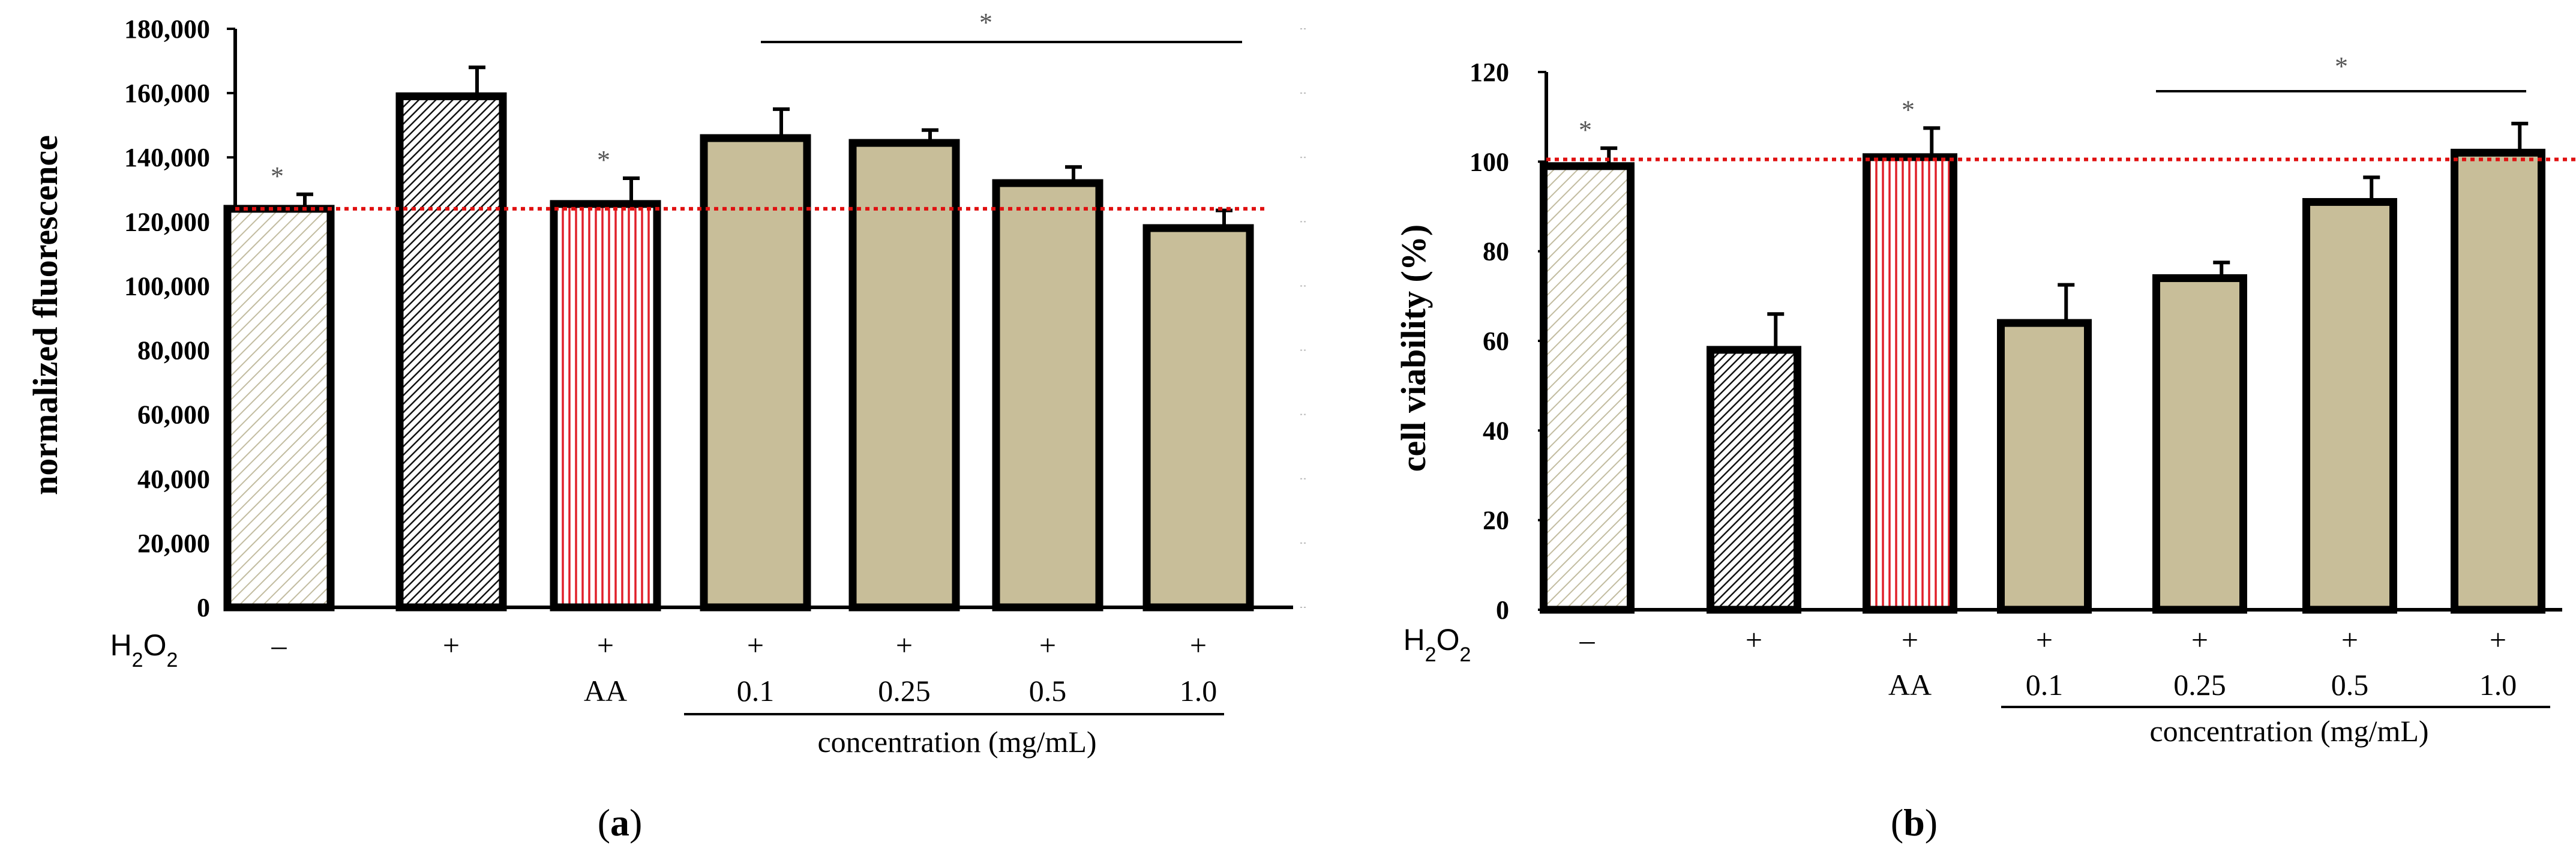  Describe the element at coordinates (173, 543) in the screenshot. I see `y-tick-label: 20,000` at that location.